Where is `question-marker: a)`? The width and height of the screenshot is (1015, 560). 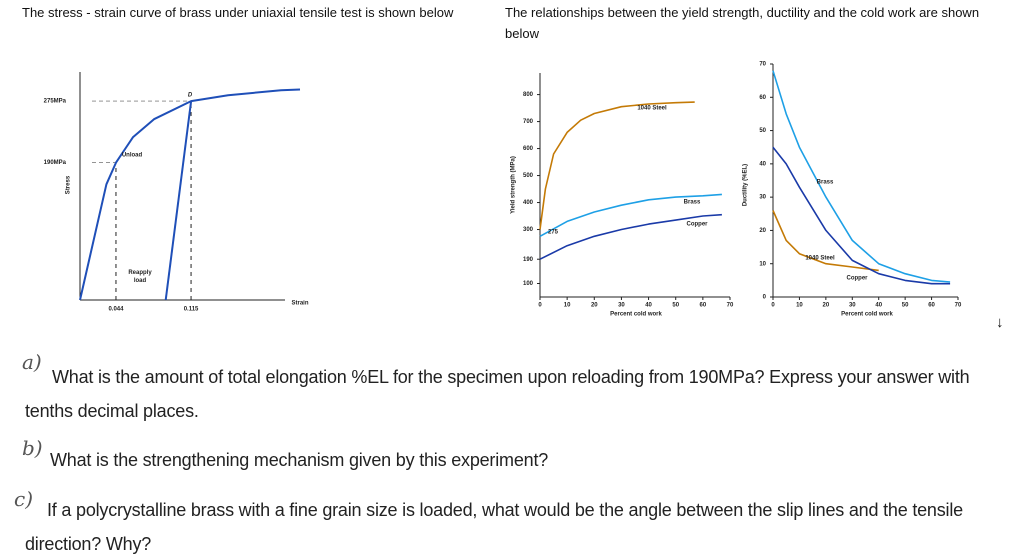
question-marker: a) is located at coordinates (32, 362).